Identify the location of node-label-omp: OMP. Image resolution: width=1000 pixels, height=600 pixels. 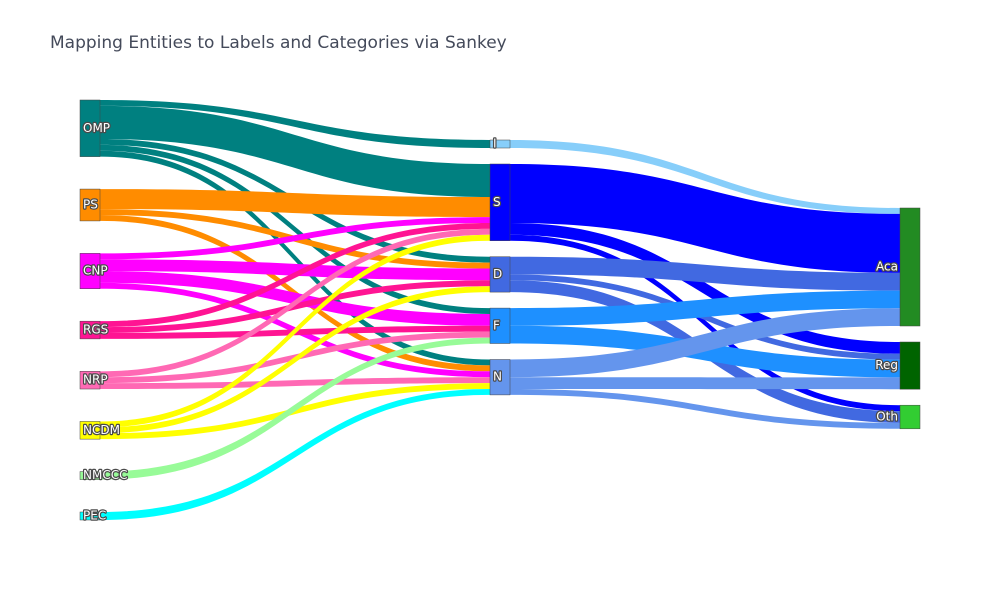
(96, 128).